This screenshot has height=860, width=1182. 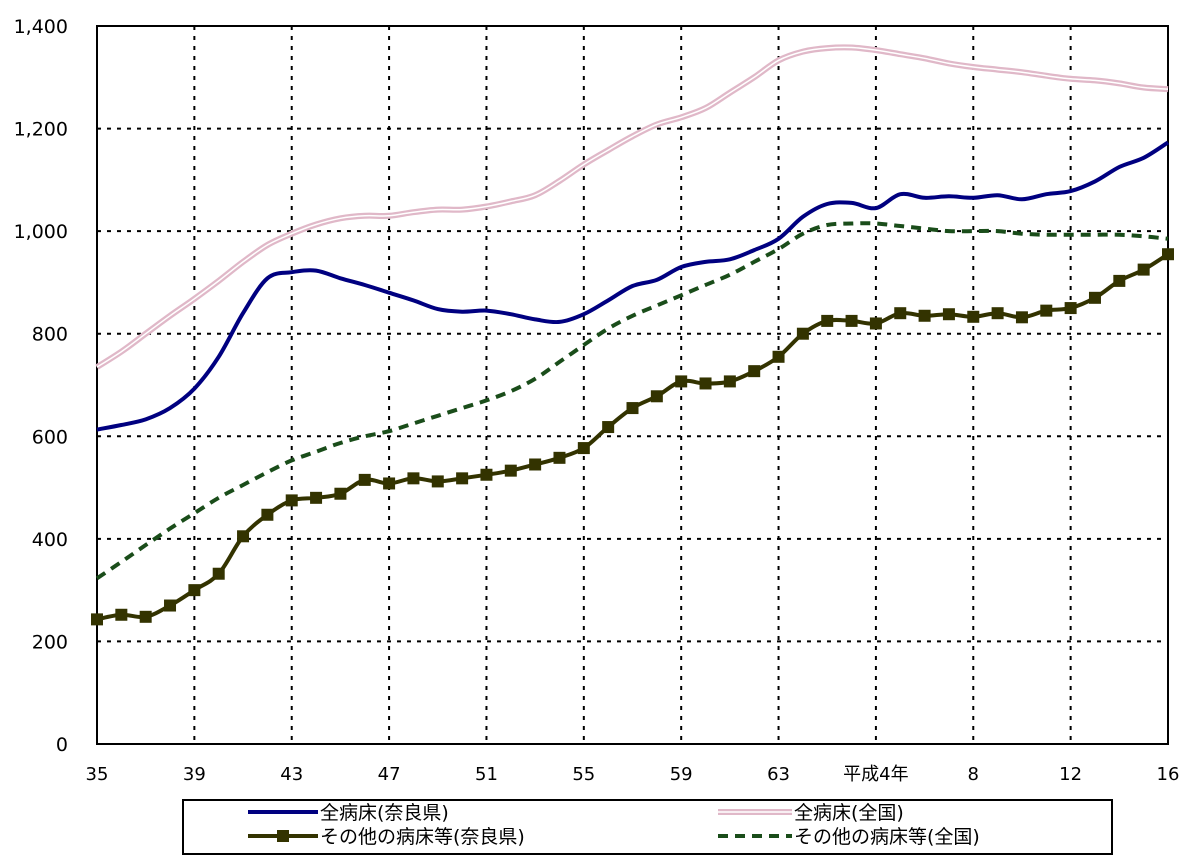 I want to click on y-tick-label: 800, so click(x=50, y=335).